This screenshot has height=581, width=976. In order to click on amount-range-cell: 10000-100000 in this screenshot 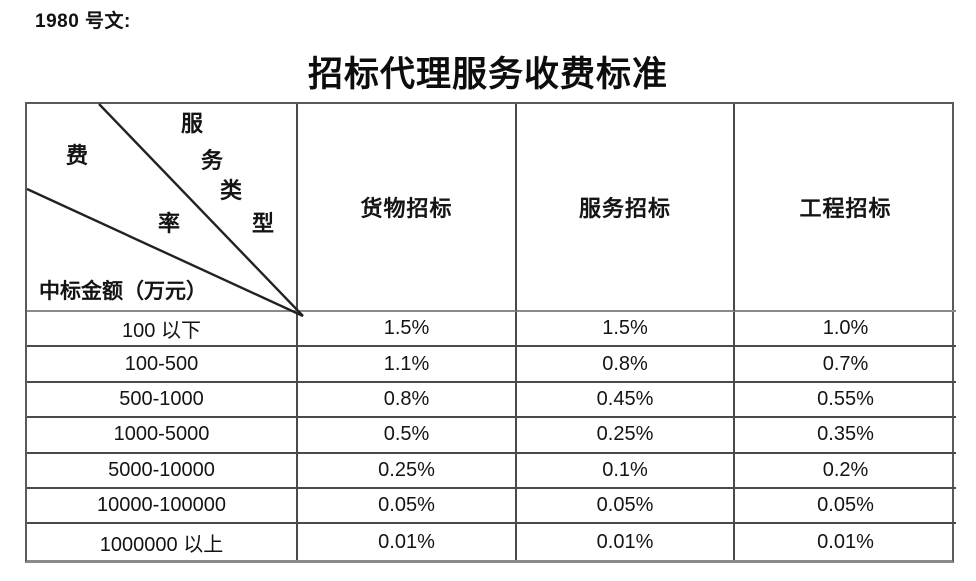, I will do `click(162, 506)`.